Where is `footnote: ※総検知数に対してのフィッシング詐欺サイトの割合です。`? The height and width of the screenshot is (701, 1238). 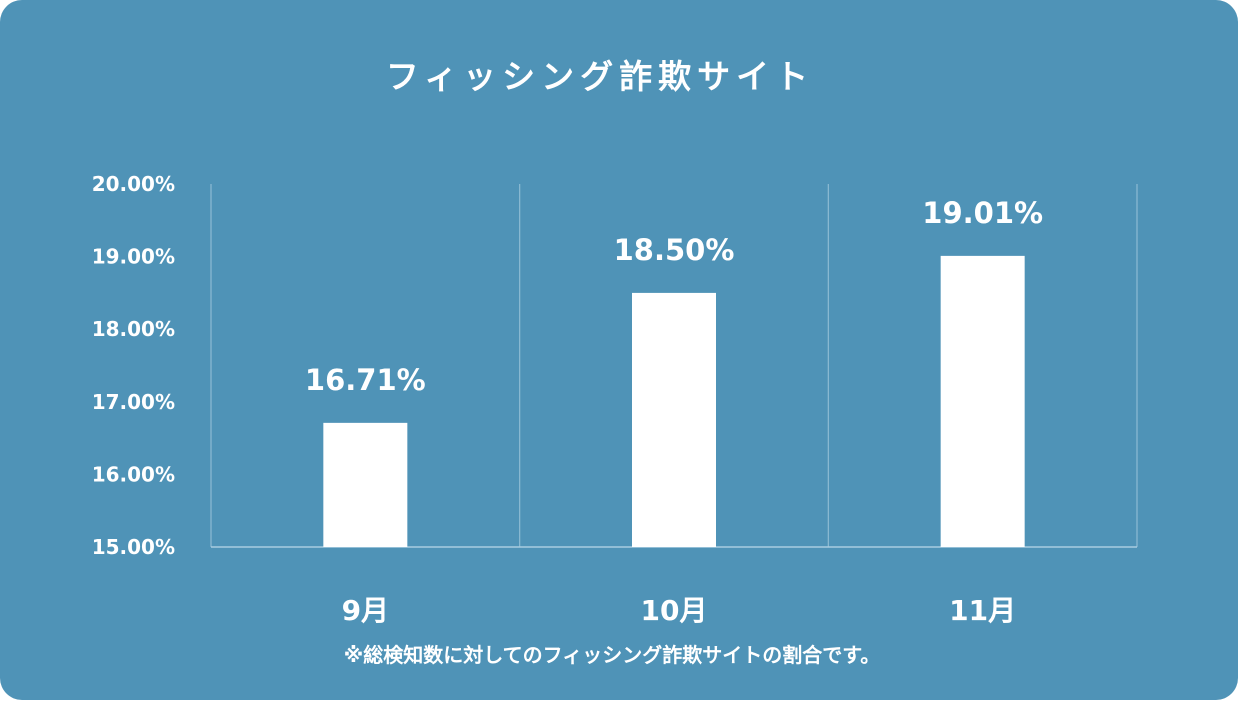 footnote: ※総検知数に対してのフィッシング詐欺サイトの割合です。 is located at coordinates (612, 655).